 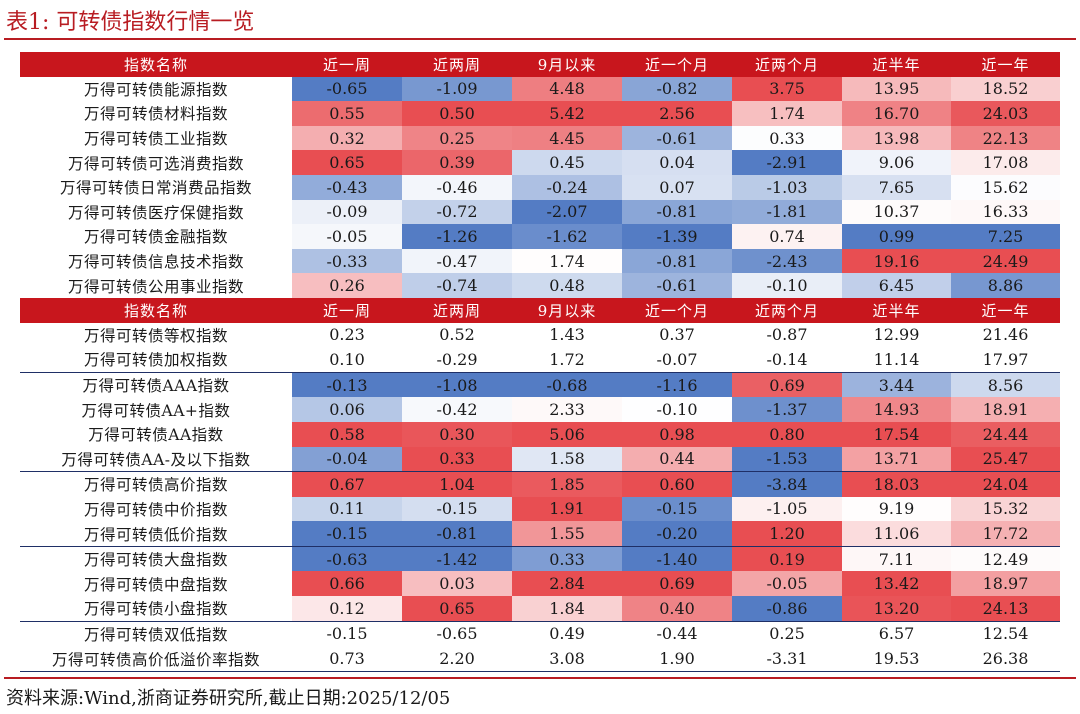 What do you see at coordinates (677, 384) in the screenshot?
I see `value-cell: -1.16` at bounding box center [677, 384].